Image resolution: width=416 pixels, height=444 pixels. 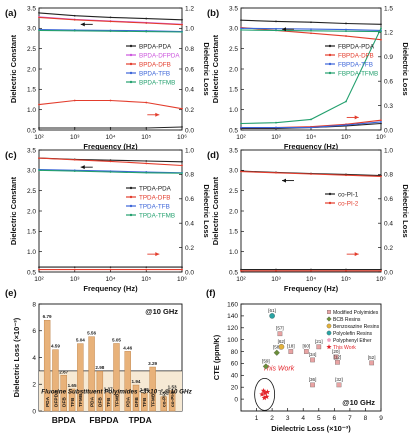 I want to click on x-tick-label: 10⁵, so click(x=146, y=137).